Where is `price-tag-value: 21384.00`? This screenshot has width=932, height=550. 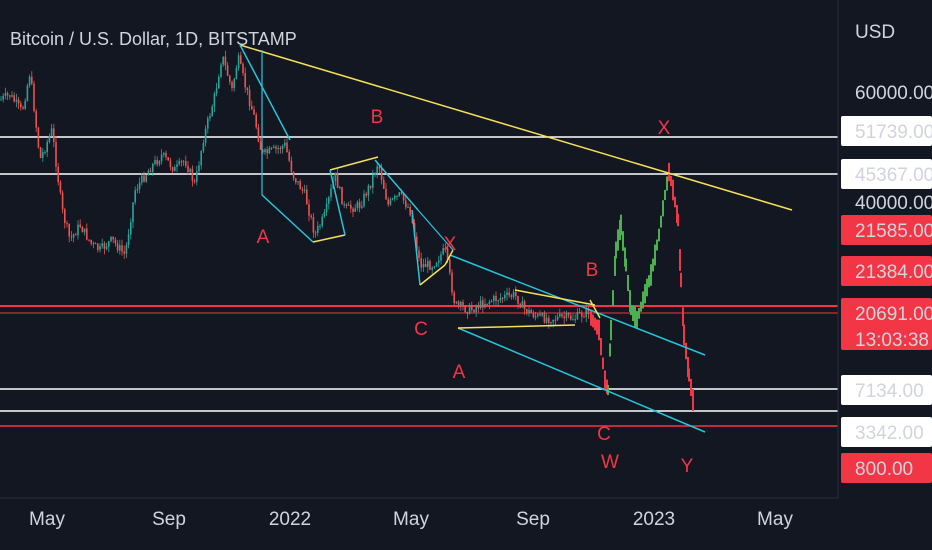 price-tag-value: 21384.00 is located at coordinates (893, 272).